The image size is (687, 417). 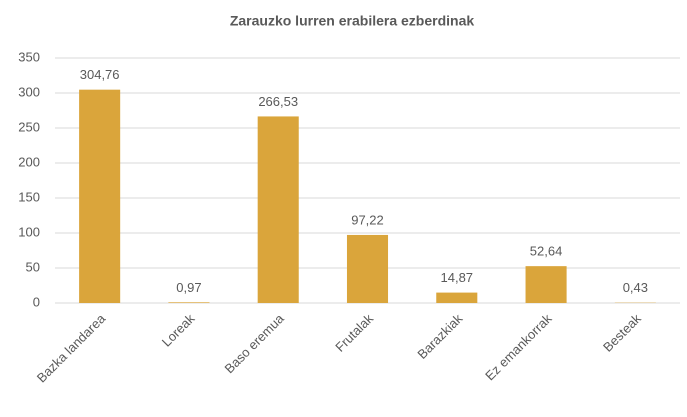 What do you see at coordinates (354, 333) in the screenshot?
I see `x-tick-label: Frutalak` at bounding box center [354, 333].